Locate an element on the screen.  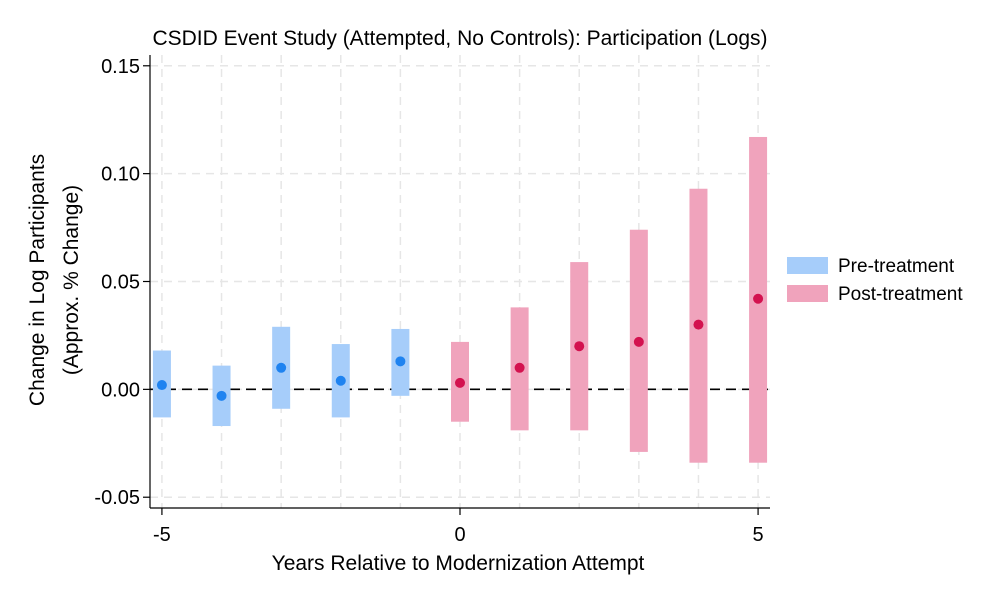
y-tick-label: 0.15 is located at coordinates (120, 67).